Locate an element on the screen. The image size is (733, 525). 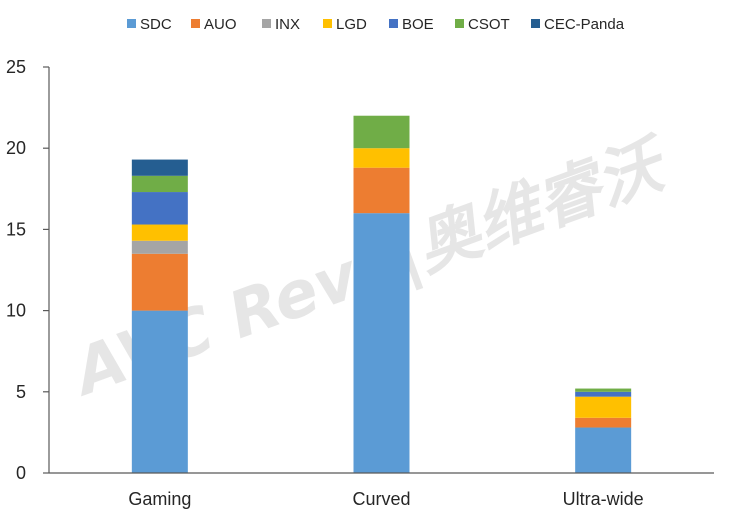
y-tick-label: 15 is located at coordinates (16, 229).